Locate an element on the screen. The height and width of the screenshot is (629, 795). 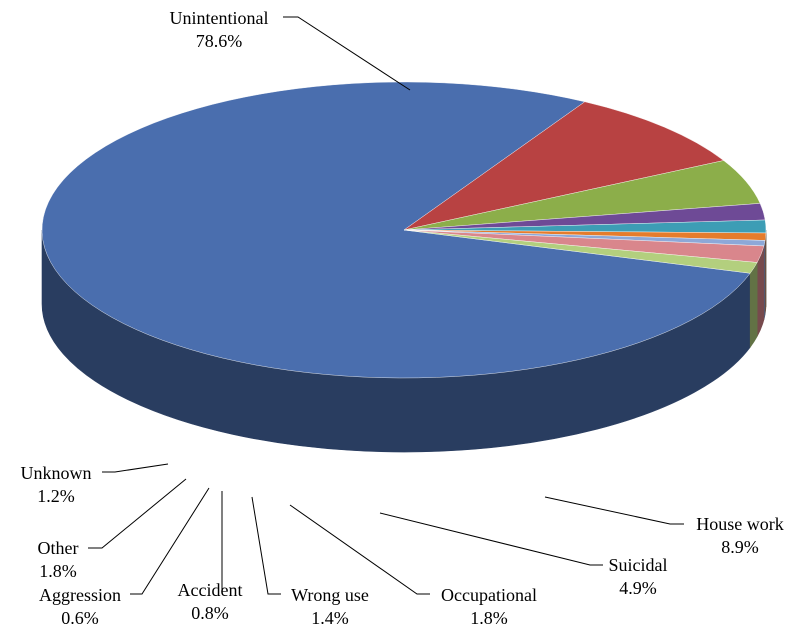
leader-line-unintentional is located at coordinates (347, 53).